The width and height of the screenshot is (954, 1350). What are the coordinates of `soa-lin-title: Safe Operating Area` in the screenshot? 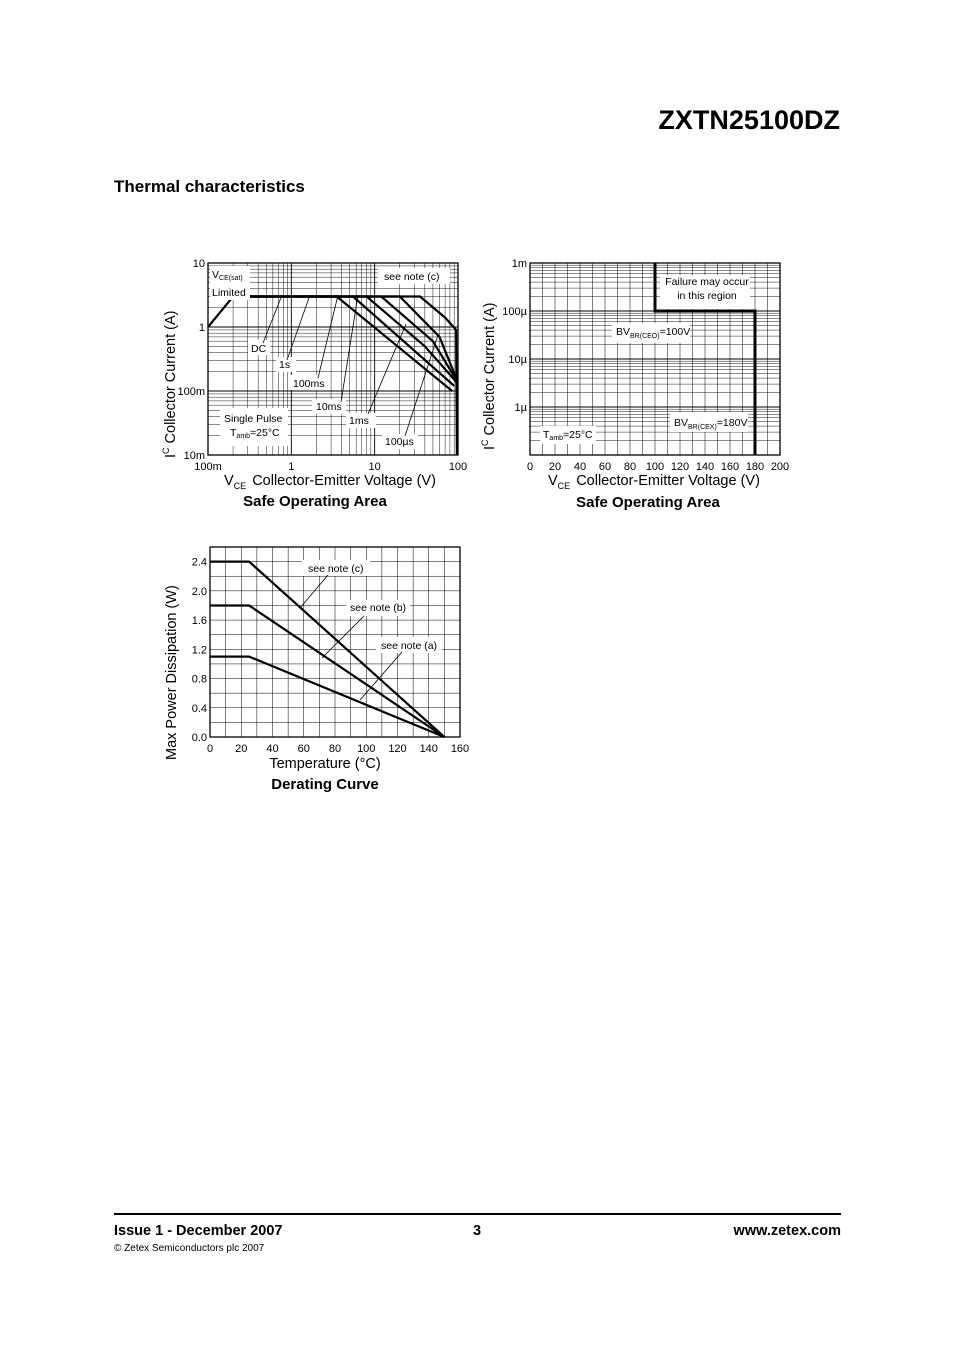 It's located at (648, 502).